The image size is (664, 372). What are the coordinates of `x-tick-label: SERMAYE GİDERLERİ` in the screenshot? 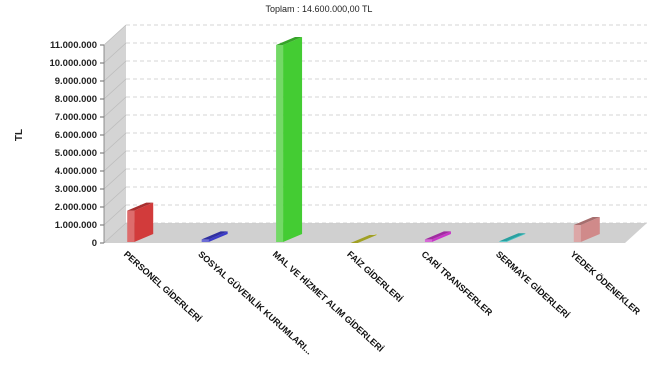 It's located at (532, 284).